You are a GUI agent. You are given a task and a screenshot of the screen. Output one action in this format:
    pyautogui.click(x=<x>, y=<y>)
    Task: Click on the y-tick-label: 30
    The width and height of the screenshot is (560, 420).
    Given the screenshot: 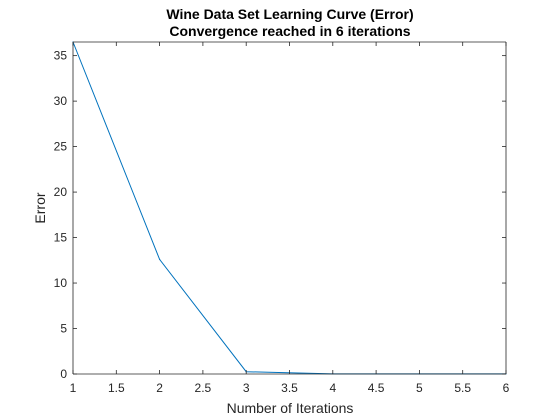 What is the action you would take?
    pyautogui.click(x=61, y=101)
    